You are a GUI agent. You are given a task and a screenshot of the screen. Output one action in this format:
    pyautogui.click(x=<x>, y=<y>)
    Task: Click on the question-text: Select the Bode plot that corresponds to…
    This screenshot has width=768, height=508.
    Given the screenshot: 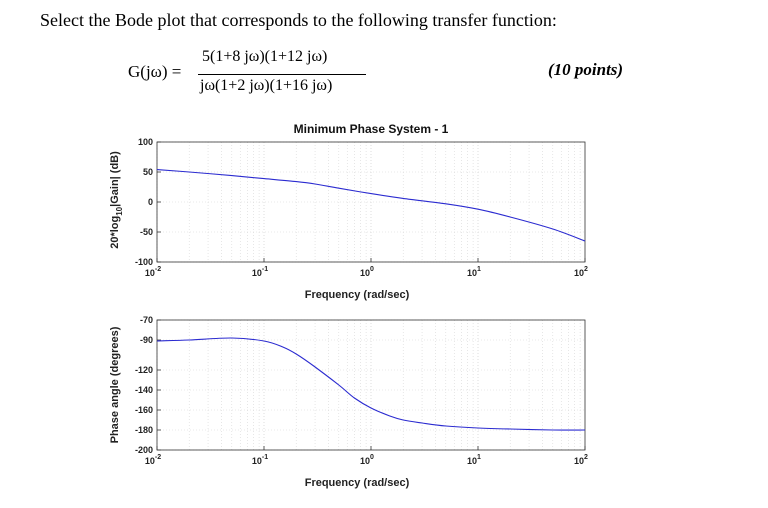 What is the action you would take?
    pyautogui.click(x=298, y=20)
    